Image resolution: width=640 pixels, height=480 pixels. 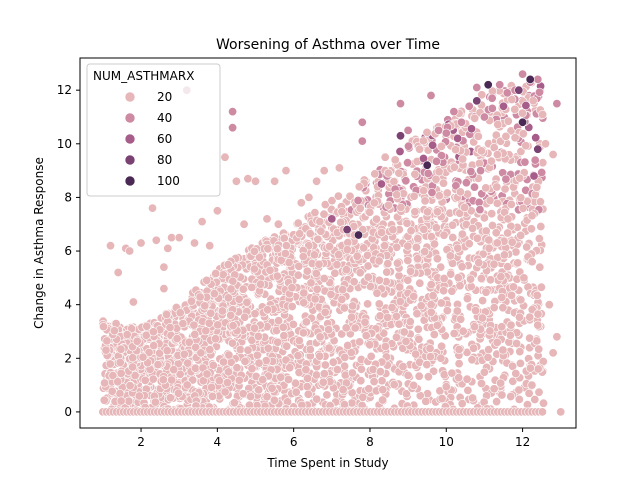 What do you see at coordinates (64, 90) in the screenshot?
I see `y-tick-label: 12` at bounding box center [64, 90].